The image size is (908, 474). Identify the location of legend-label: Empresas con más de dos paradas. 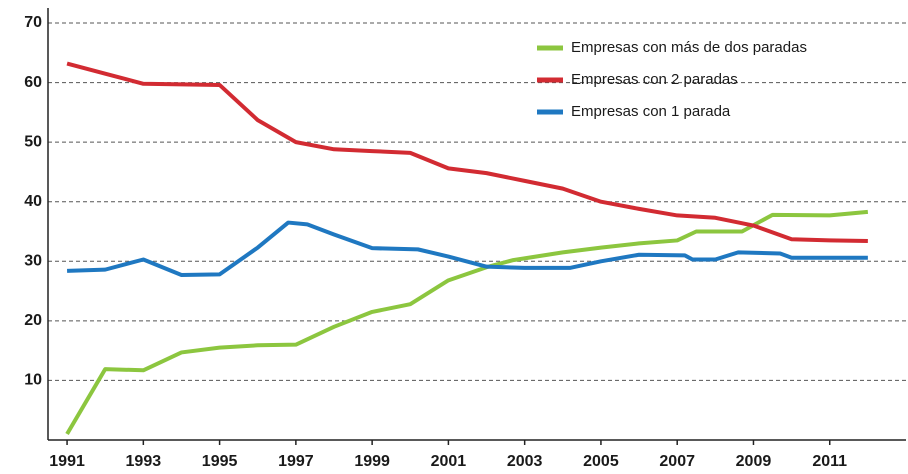
(689, 47).